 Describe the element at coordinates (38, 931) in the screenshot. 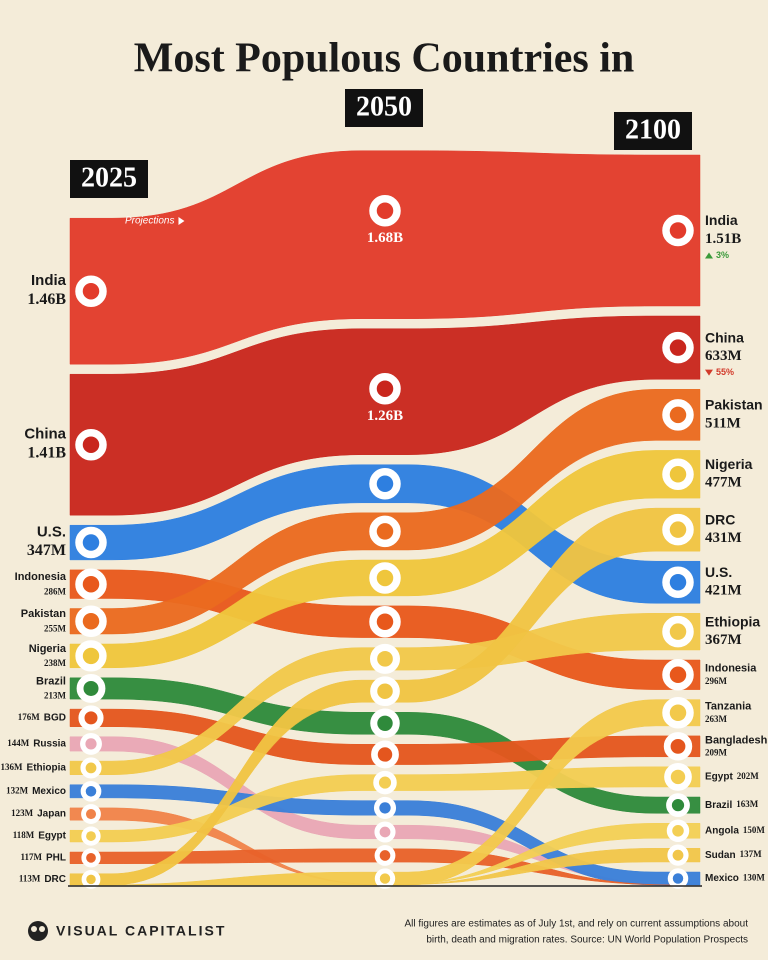

I see `logo-icon` at that location.